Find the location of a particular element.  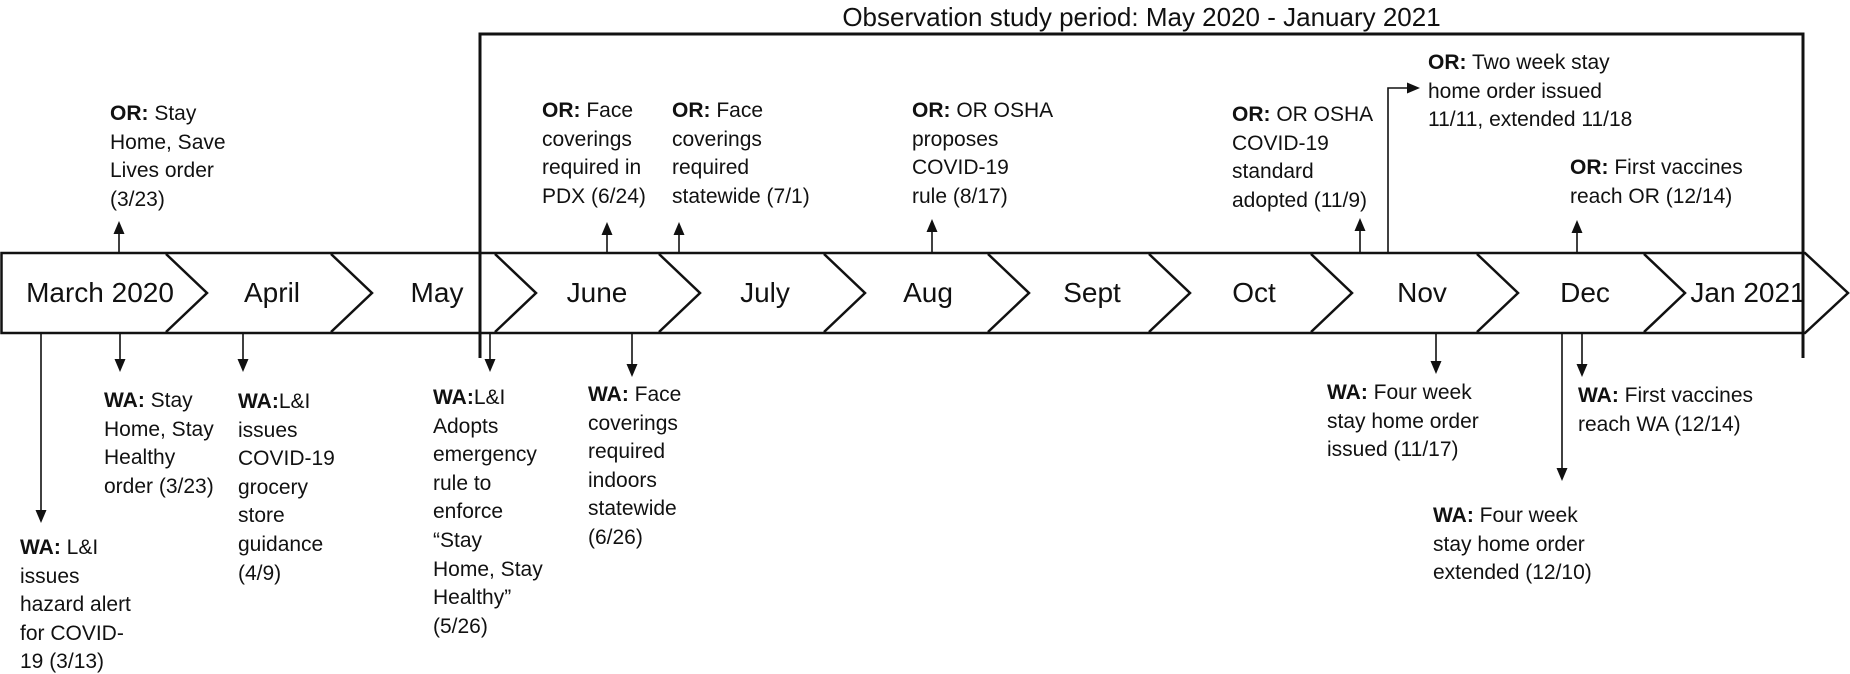

month-label-march-2020: March 2020 is located at coordinates (100, 292).